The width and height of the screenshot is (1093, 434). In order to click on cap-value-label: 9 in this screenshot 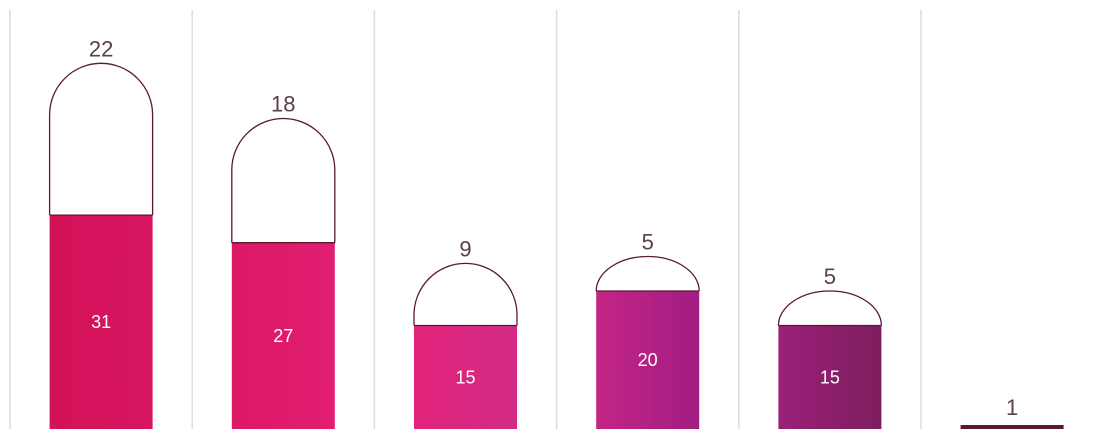, I will do `click(465, 248)`.